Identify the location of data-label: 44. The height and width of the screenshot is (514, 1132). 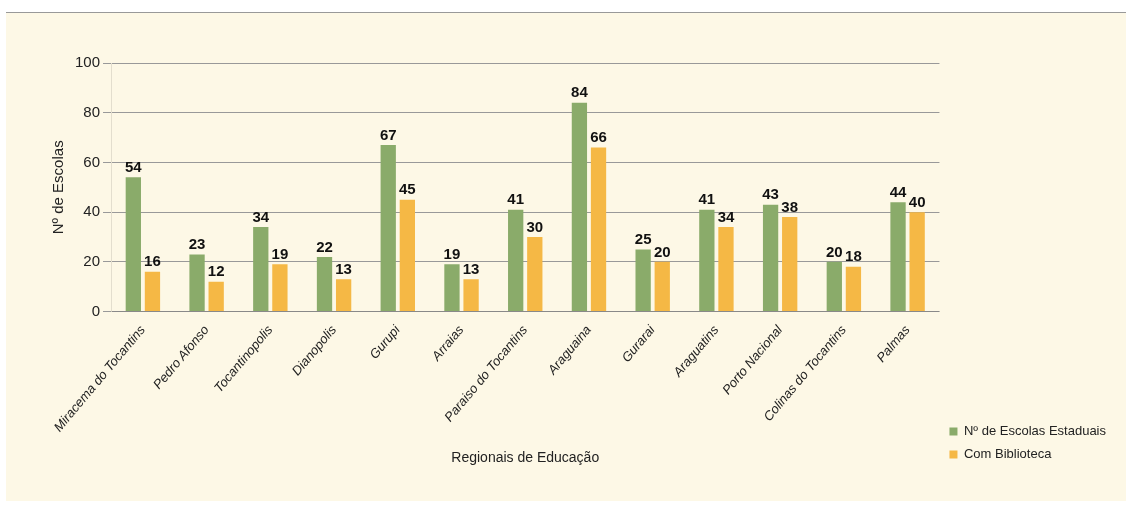
(898, 191).